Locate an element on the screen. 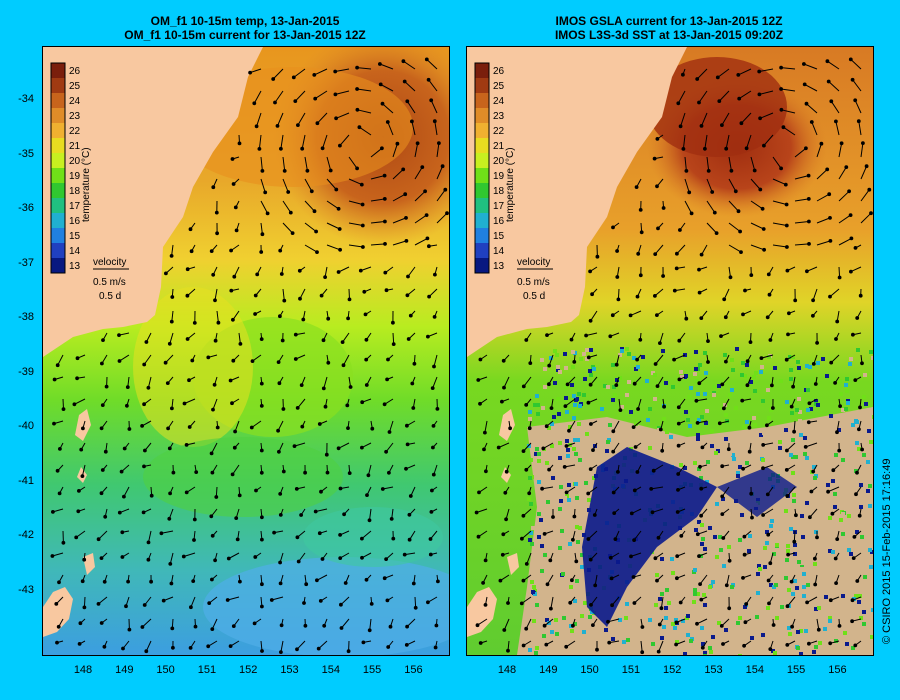  right-colorbar-tick: 18 is located at coordinates (499, 191).